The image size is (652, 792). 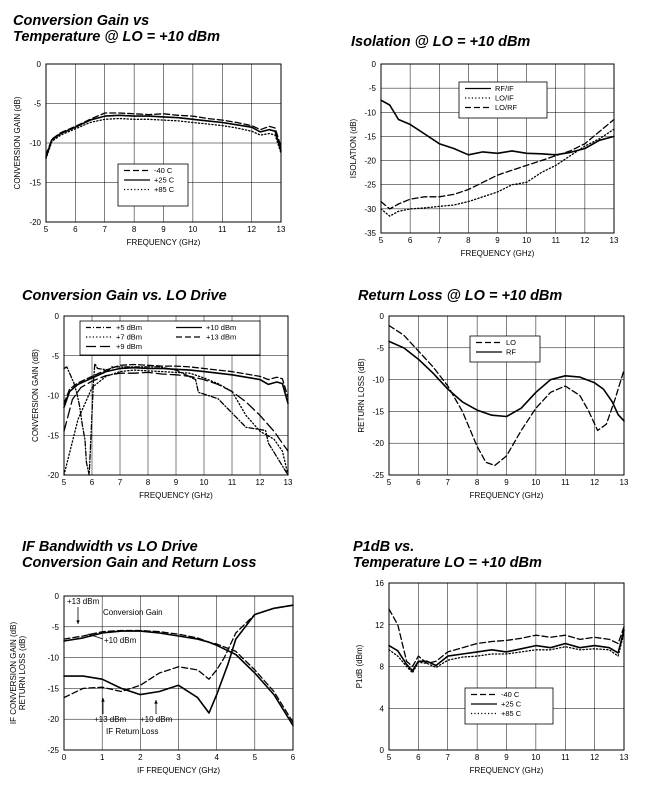 I want to click on legend-label: +13 dBm, so click(x=221, y=337).